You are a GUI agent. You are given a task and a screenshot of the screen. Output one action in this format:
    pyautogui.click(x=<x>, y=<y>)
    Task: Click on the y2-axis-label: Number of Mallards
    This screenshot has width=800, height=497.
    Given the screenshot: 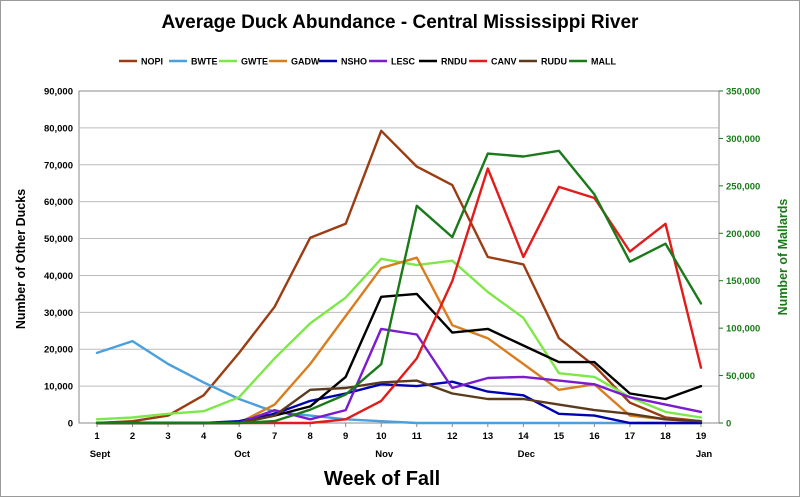 What is the action you would take?
    pyautogui.click(x=783, y=257)
    